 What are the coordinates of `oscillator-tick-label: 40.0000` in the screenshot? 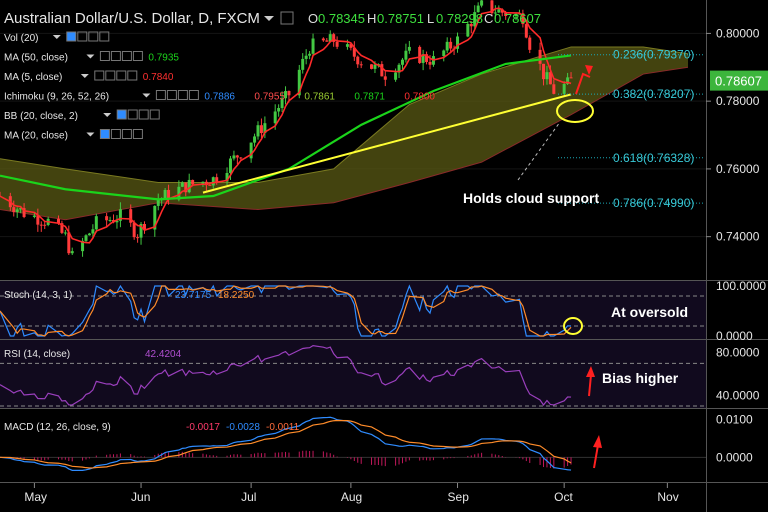 It's located at (738, 395).